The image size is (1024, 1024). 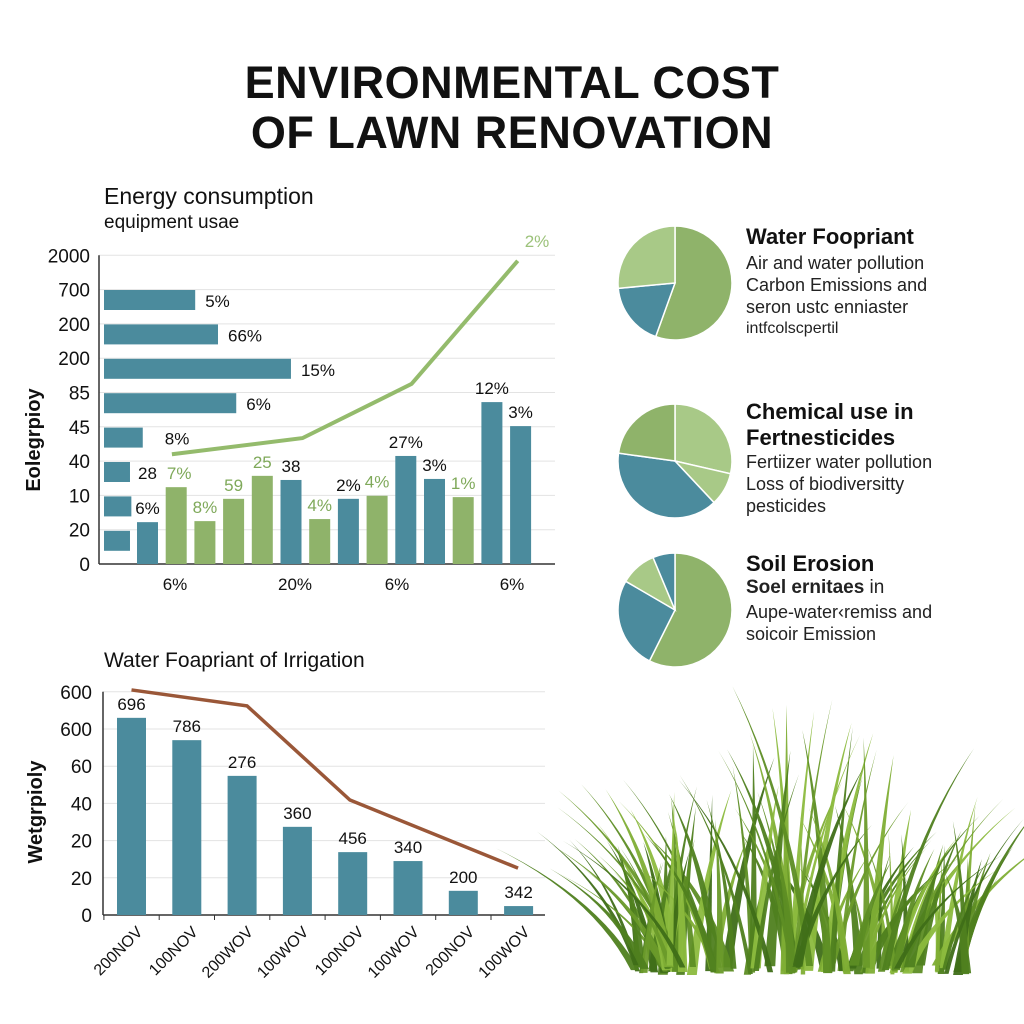 What do you see at coordinates (187, 726) in the screenshot?
I see `bar-label: 786` at bounding box center [187, 726].